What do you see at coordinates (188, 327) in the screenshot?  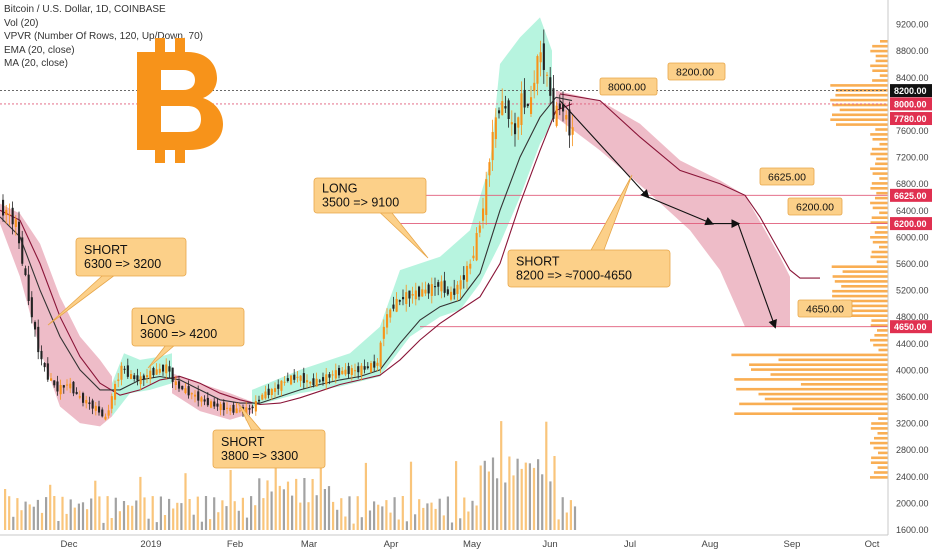 I see `callout-long-1-box` at bounding box center [188, 327].